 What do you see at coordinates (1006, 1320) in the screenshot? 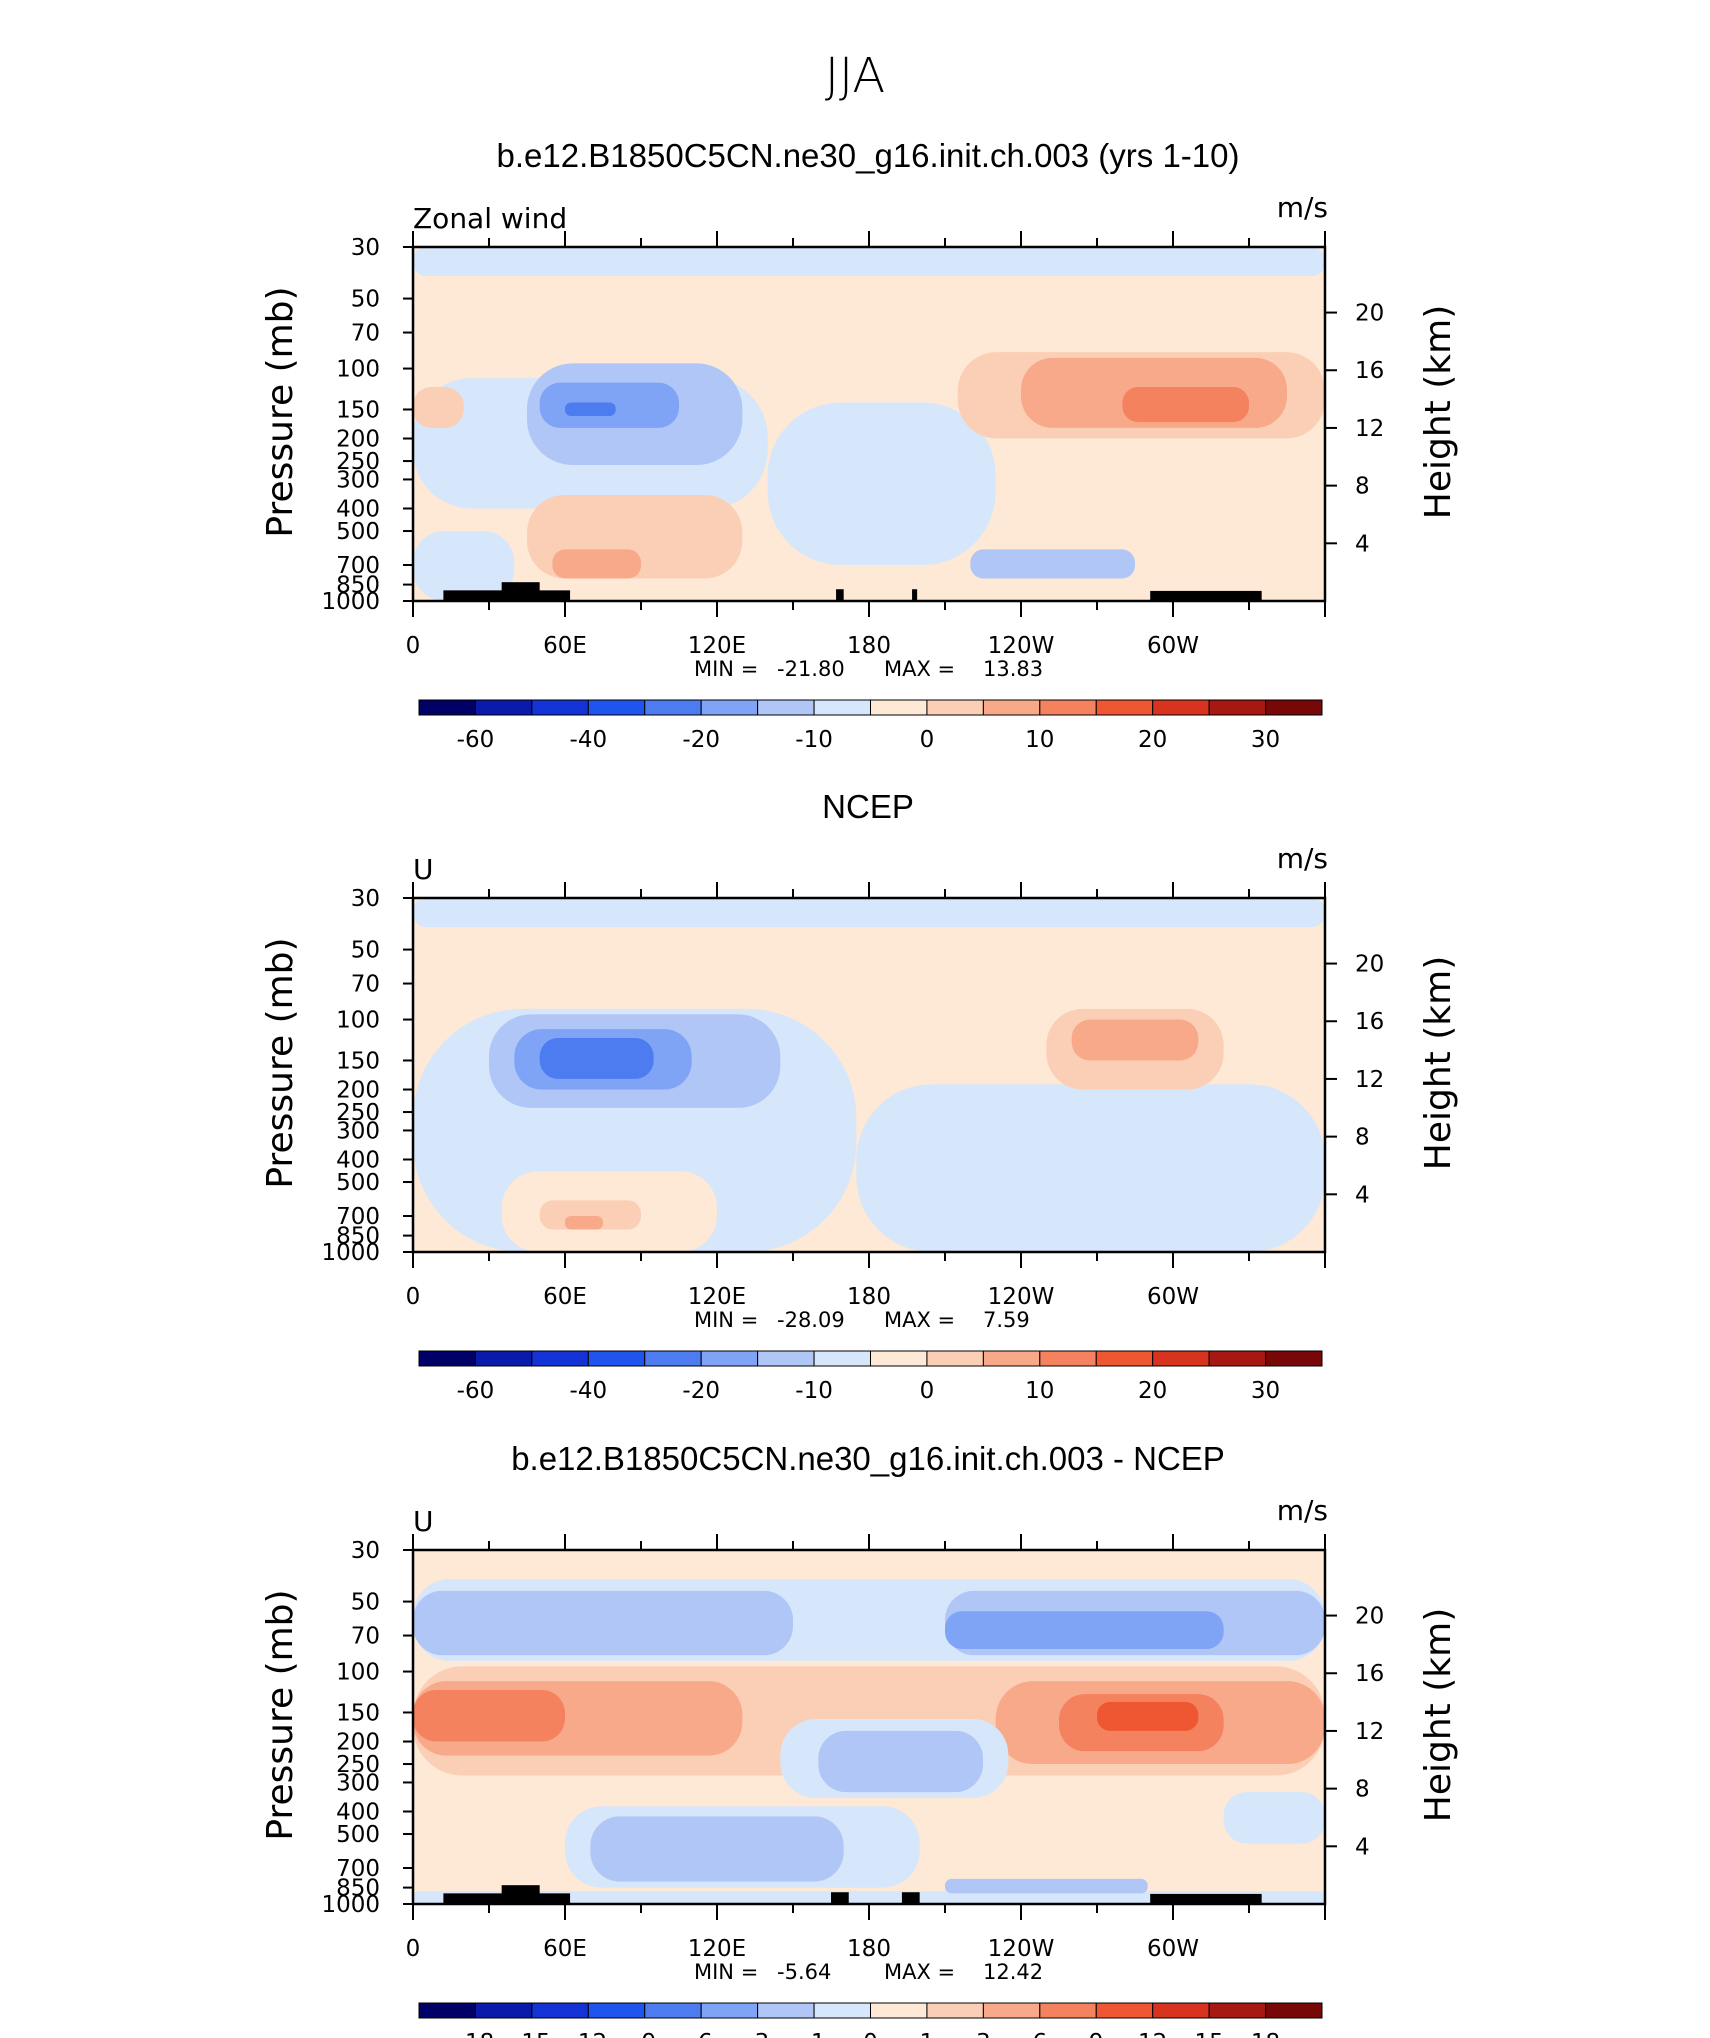
I see `max-value: 7.59` at bounding box center [1006, 1320].